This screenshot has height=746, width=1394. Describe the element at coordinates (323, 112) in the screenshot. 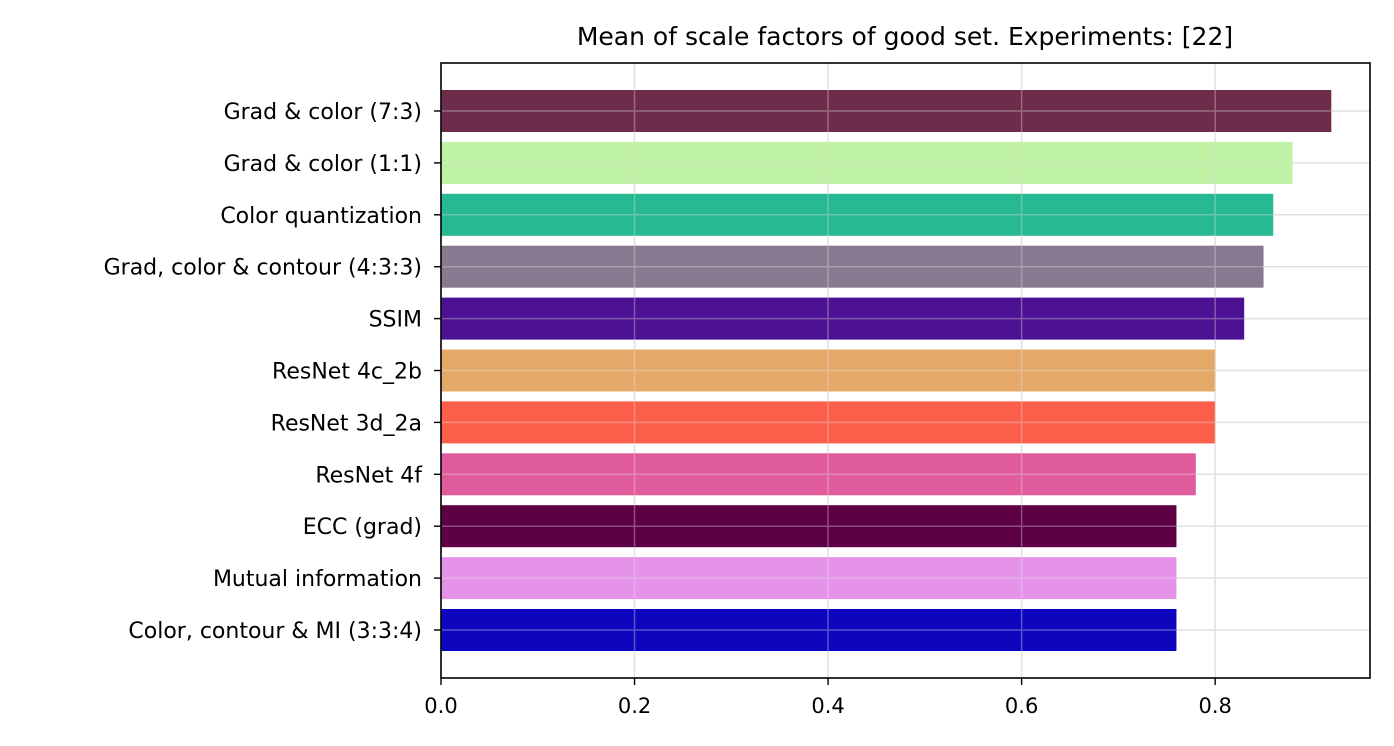

I see `category-label: Grad & color (7:3)` at that location.